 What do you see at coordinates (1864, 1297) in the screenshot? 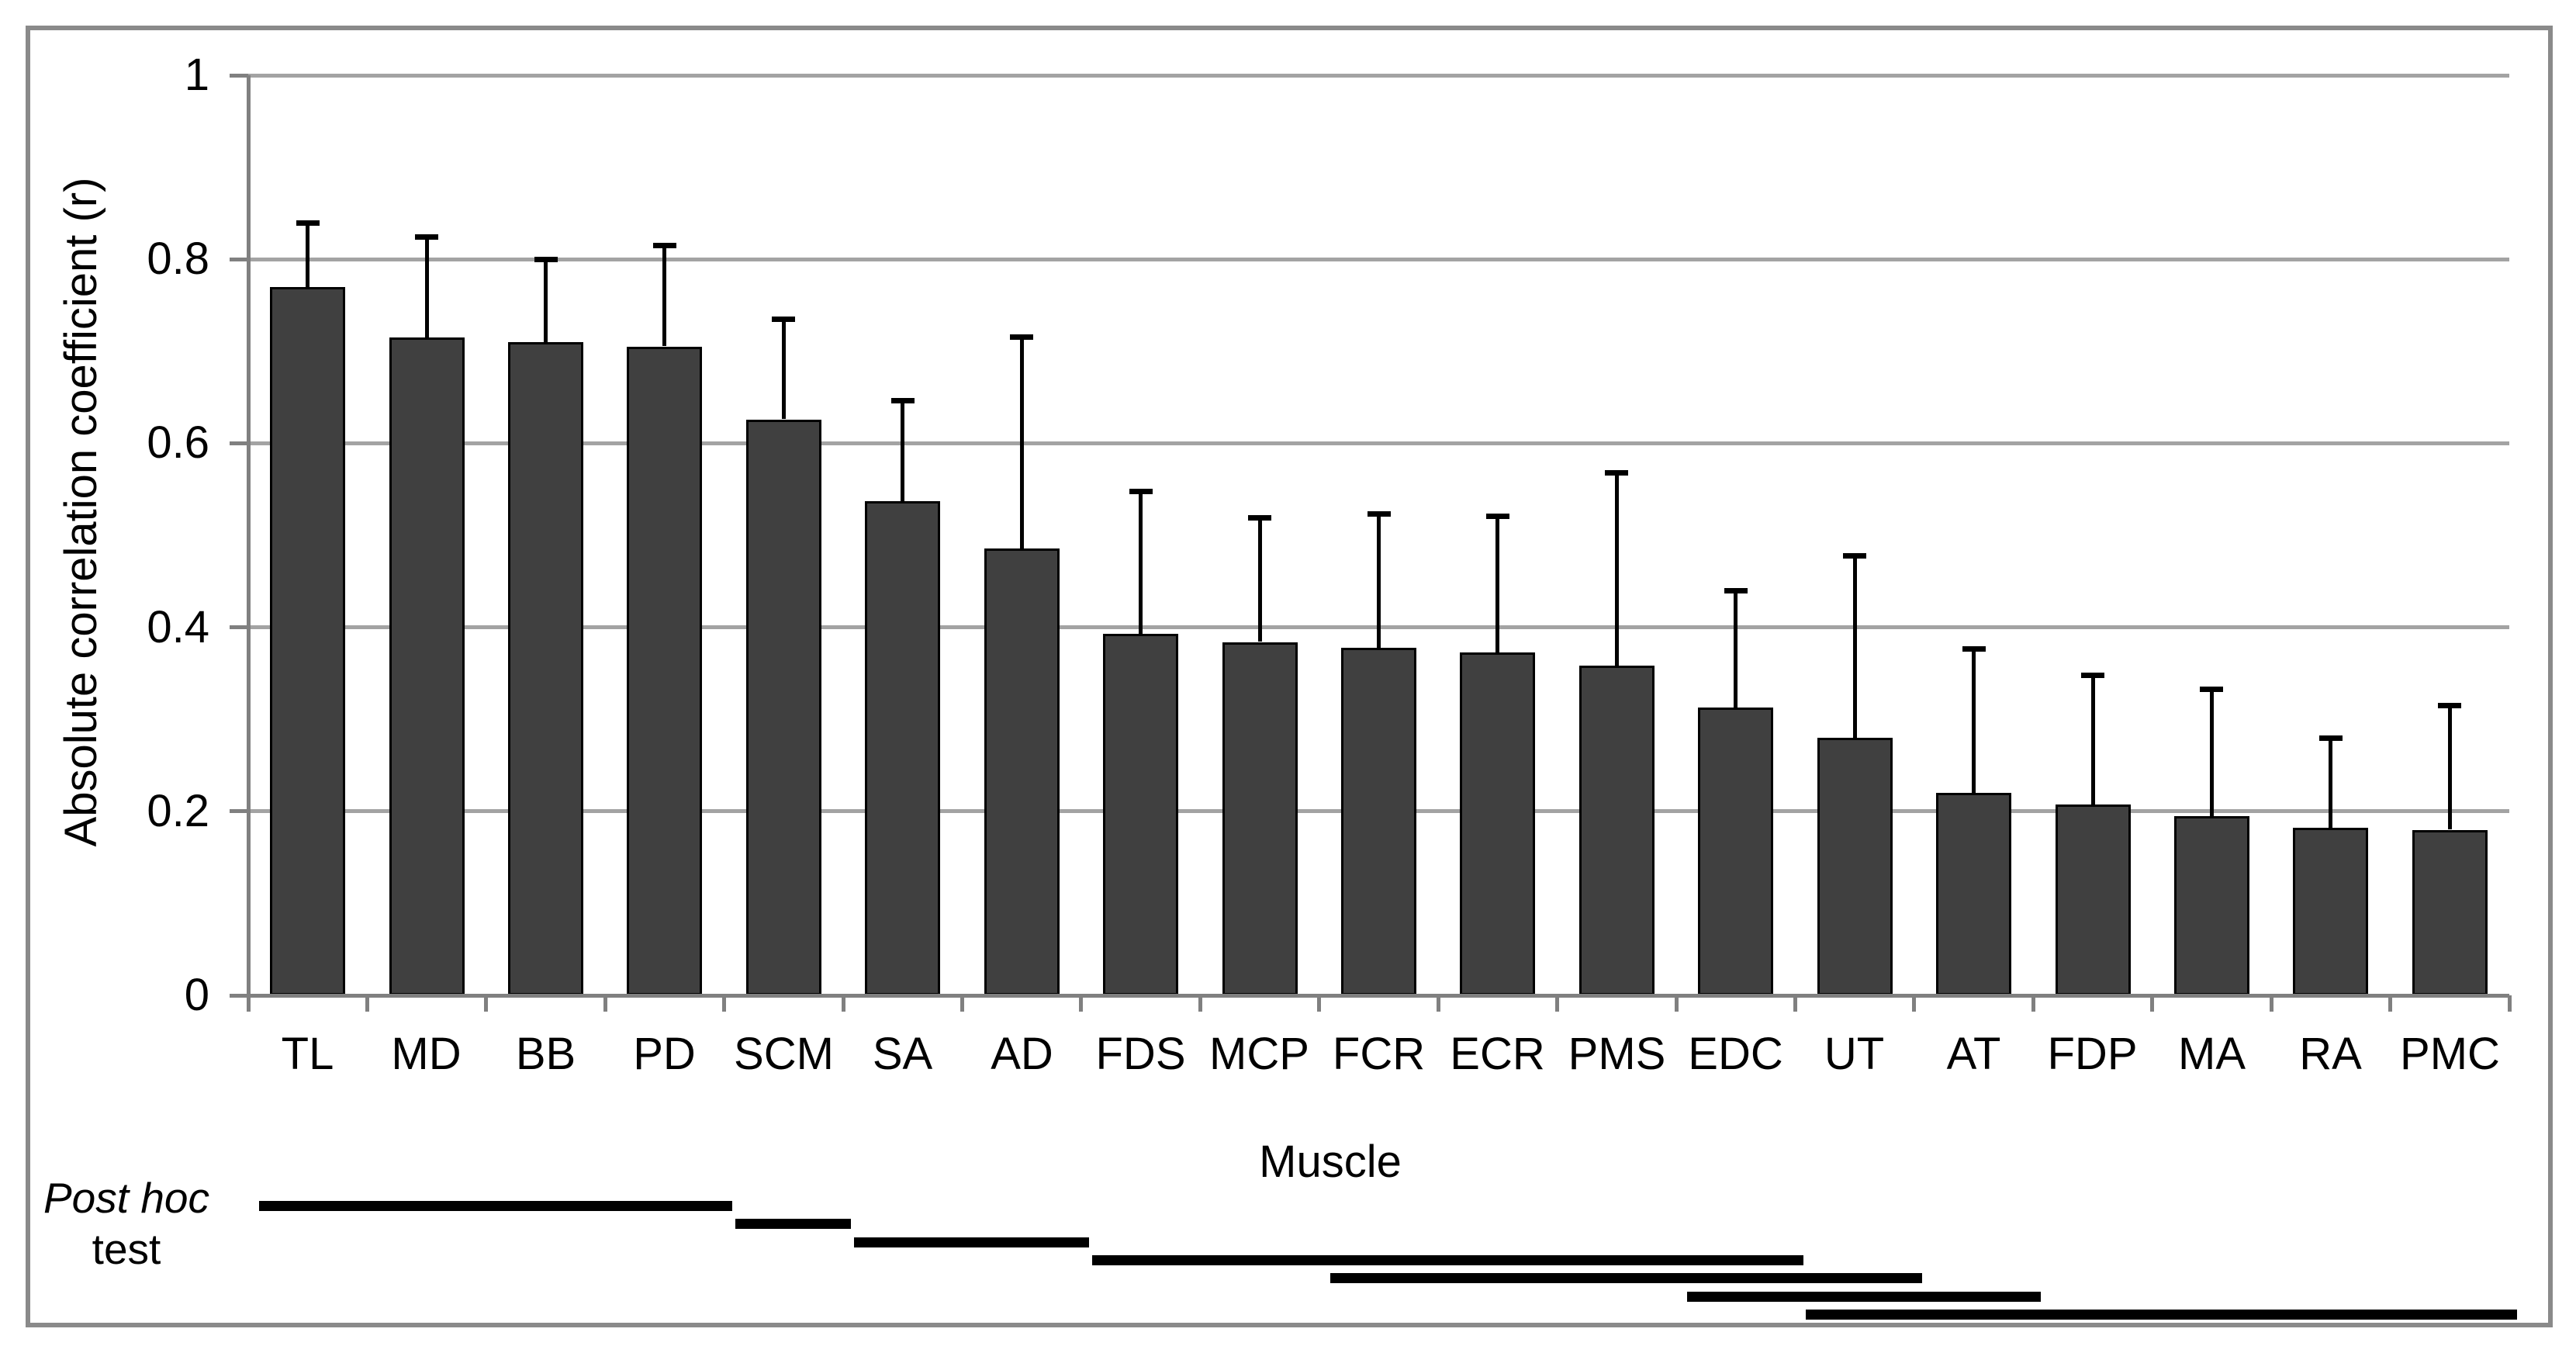
I see `post-hoc-line-EDC-AT` at bounding box center [1864, 1297].